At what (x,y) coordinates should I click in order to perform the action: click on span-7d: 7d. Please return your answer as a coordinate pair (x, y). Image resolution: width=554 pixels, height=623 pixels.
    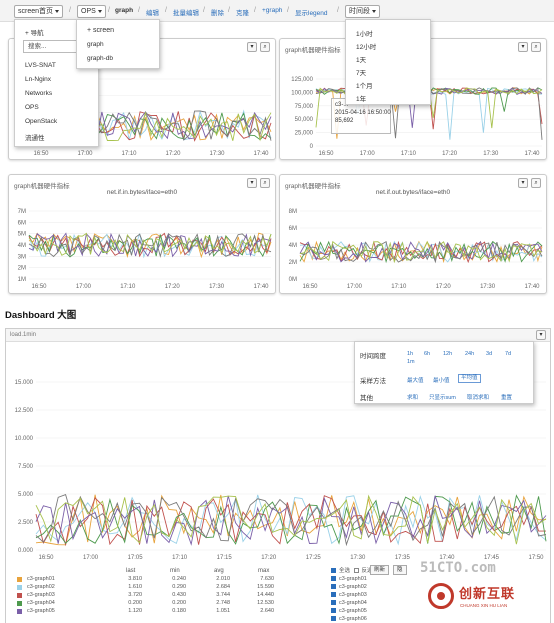
    Looking at the image, I should click on (508, 354).